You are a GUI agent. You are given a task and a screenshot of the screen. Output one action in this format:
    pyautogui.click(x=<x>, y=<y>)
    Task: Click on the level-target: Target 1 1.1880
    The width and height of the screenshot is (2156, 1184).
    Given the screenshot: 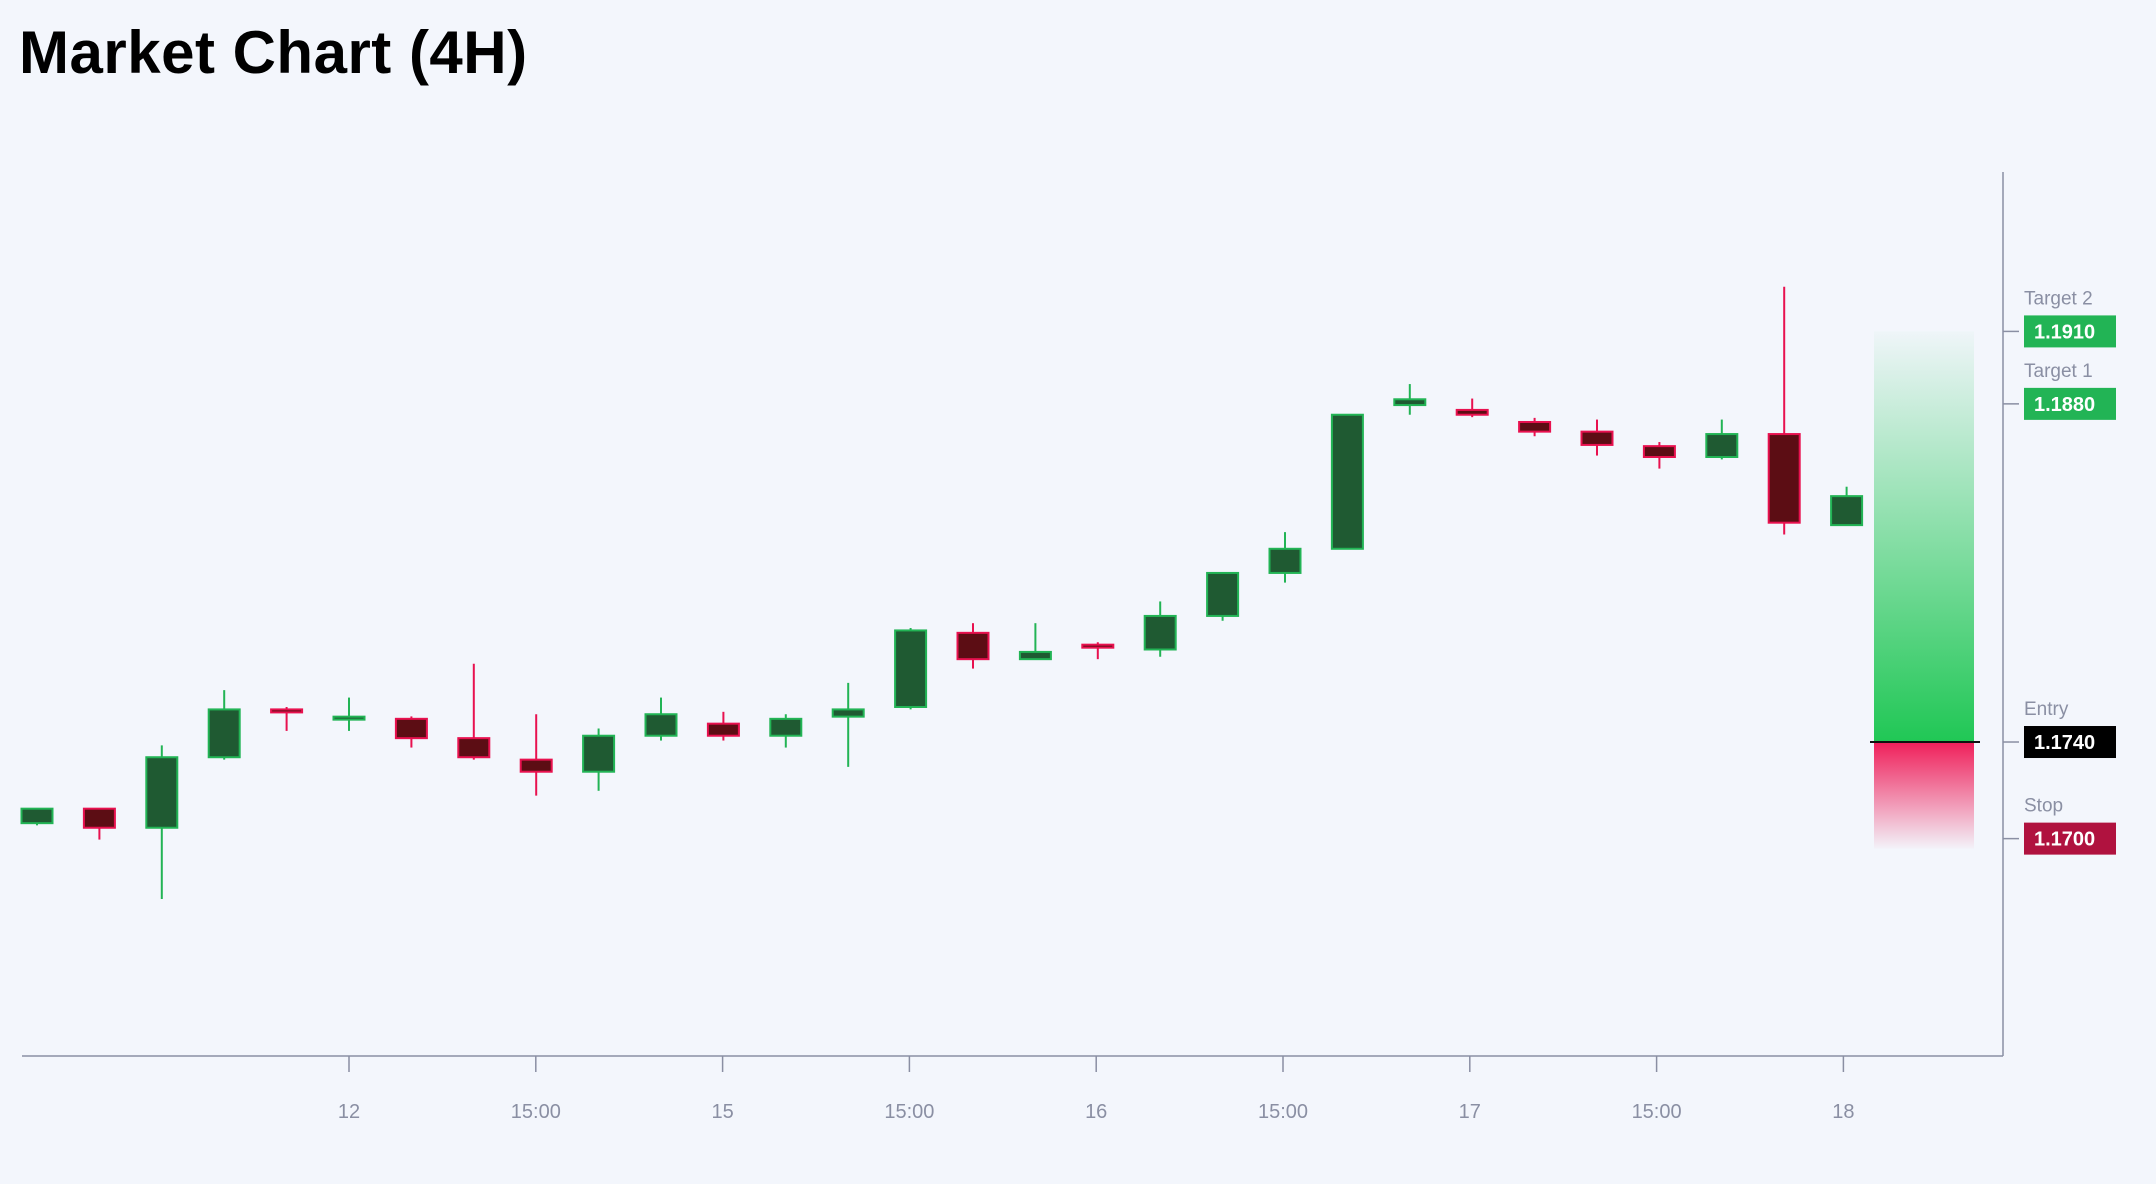 What is the action you would take?
    pyautogui.click(x=2059, y=390)
    